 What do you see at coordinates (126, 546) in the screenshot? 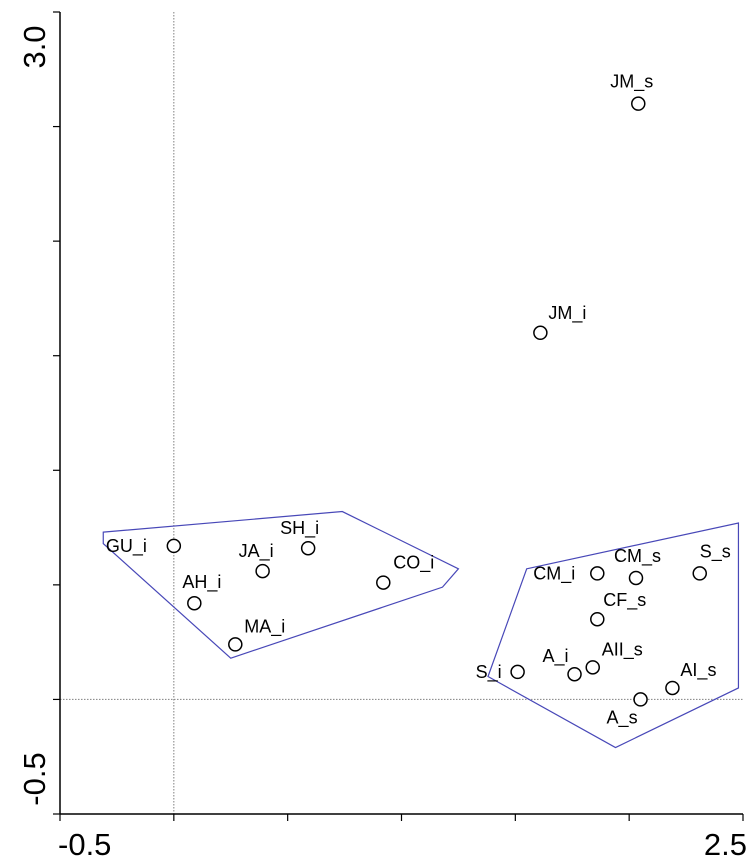
I see `point-label: GU_i` at bounding box center [126, 546].